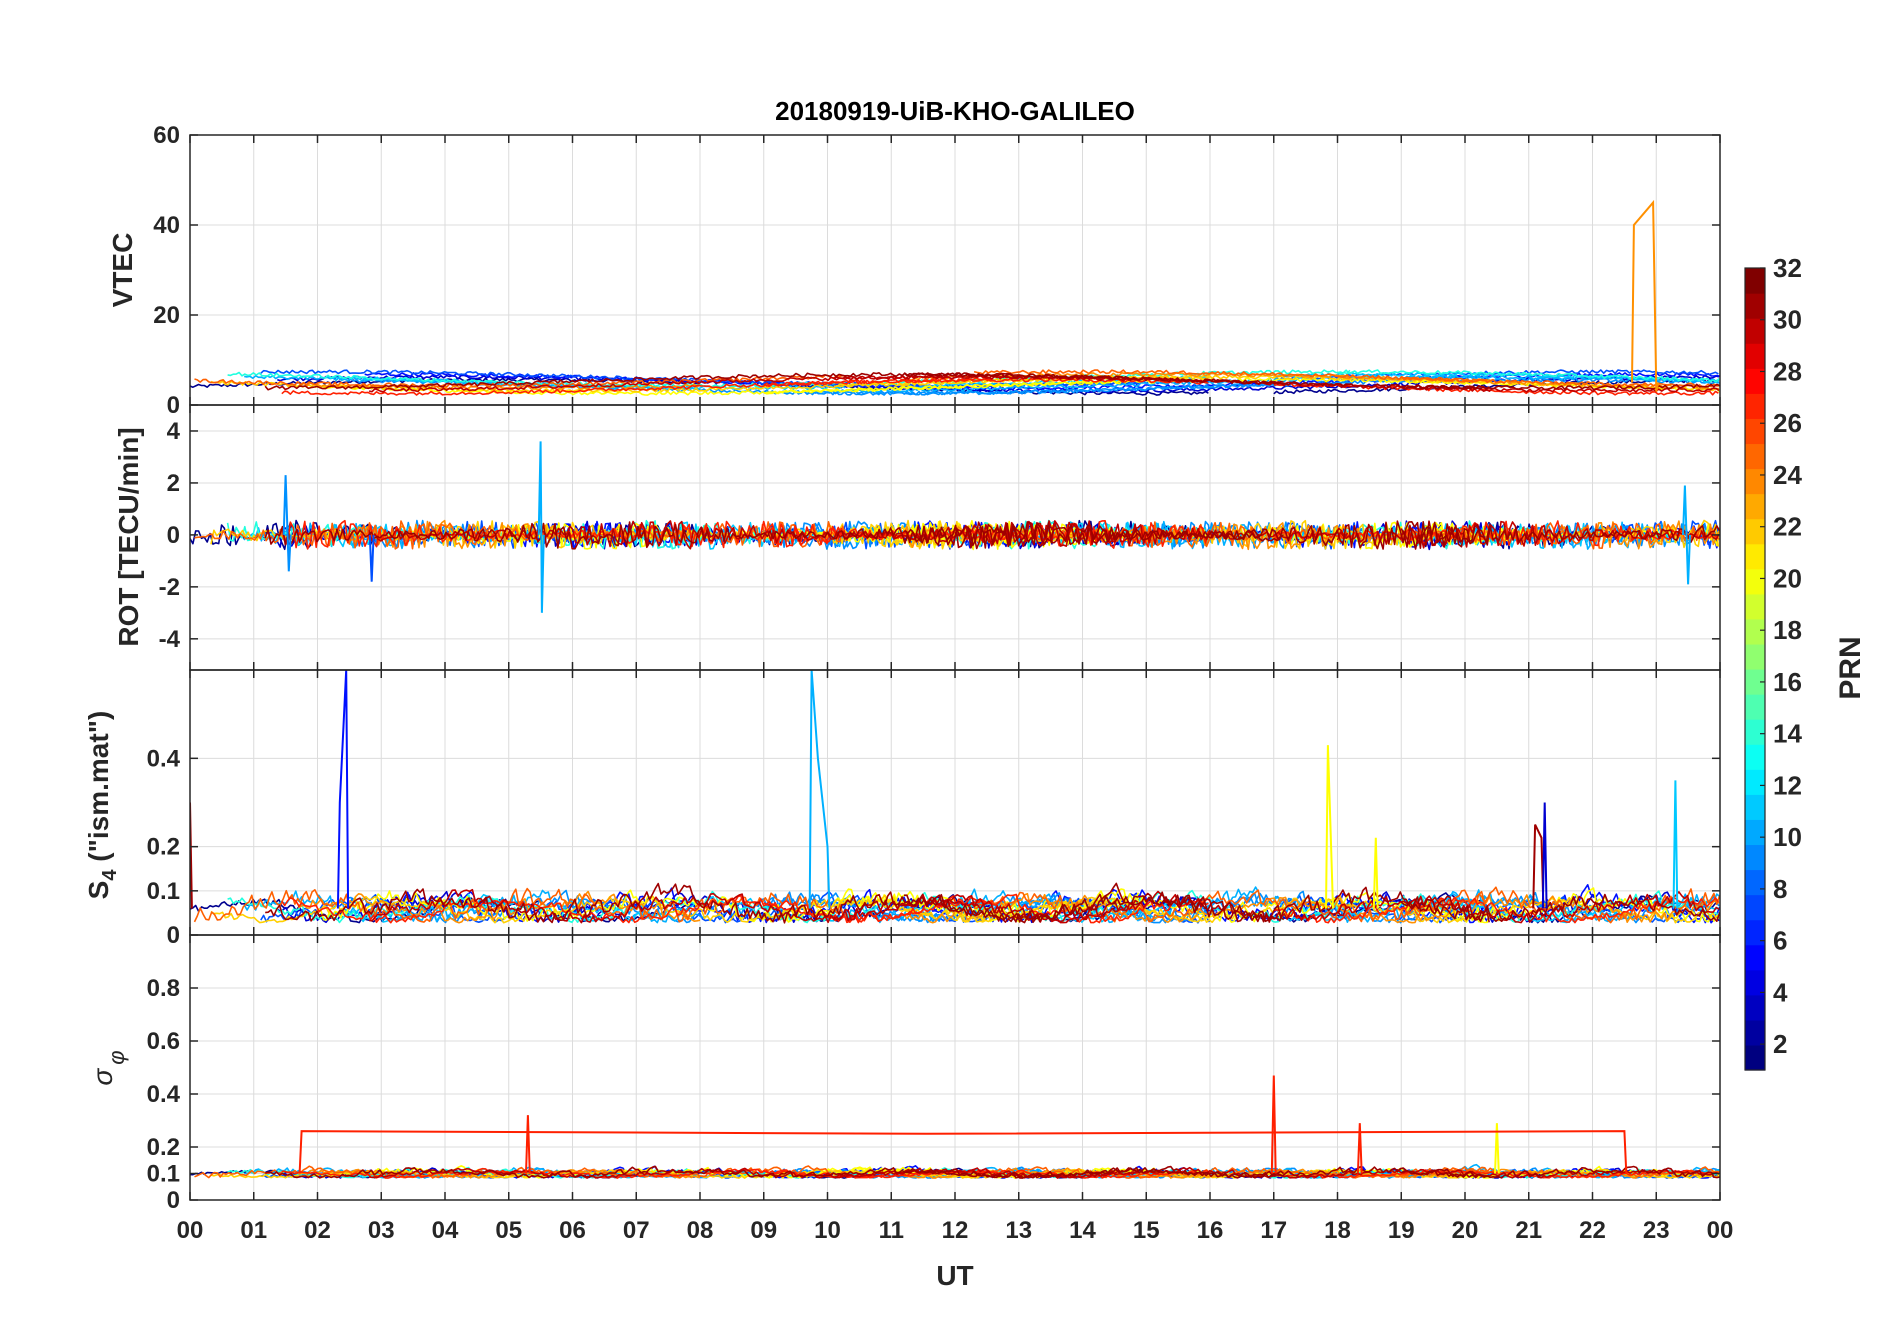  Describe the element at coordinates (1787, 682) in the screenshot. I see `colorbar-tick-label: 16` at that location.